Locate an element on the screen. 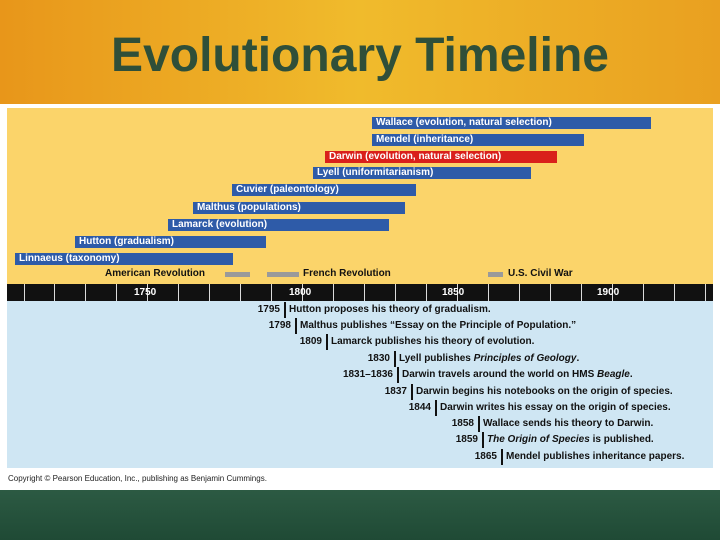 The height and width of the screenshot is (540, 720). event-year: 1809 is located at coordinates (310, 341).